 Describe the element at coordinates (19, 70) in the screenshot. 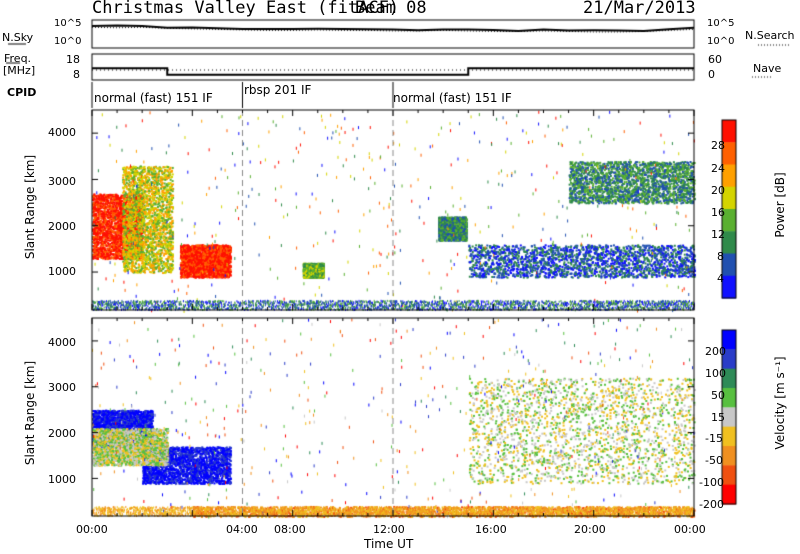

I see `freq-unit-label: [MHz]` at that location.